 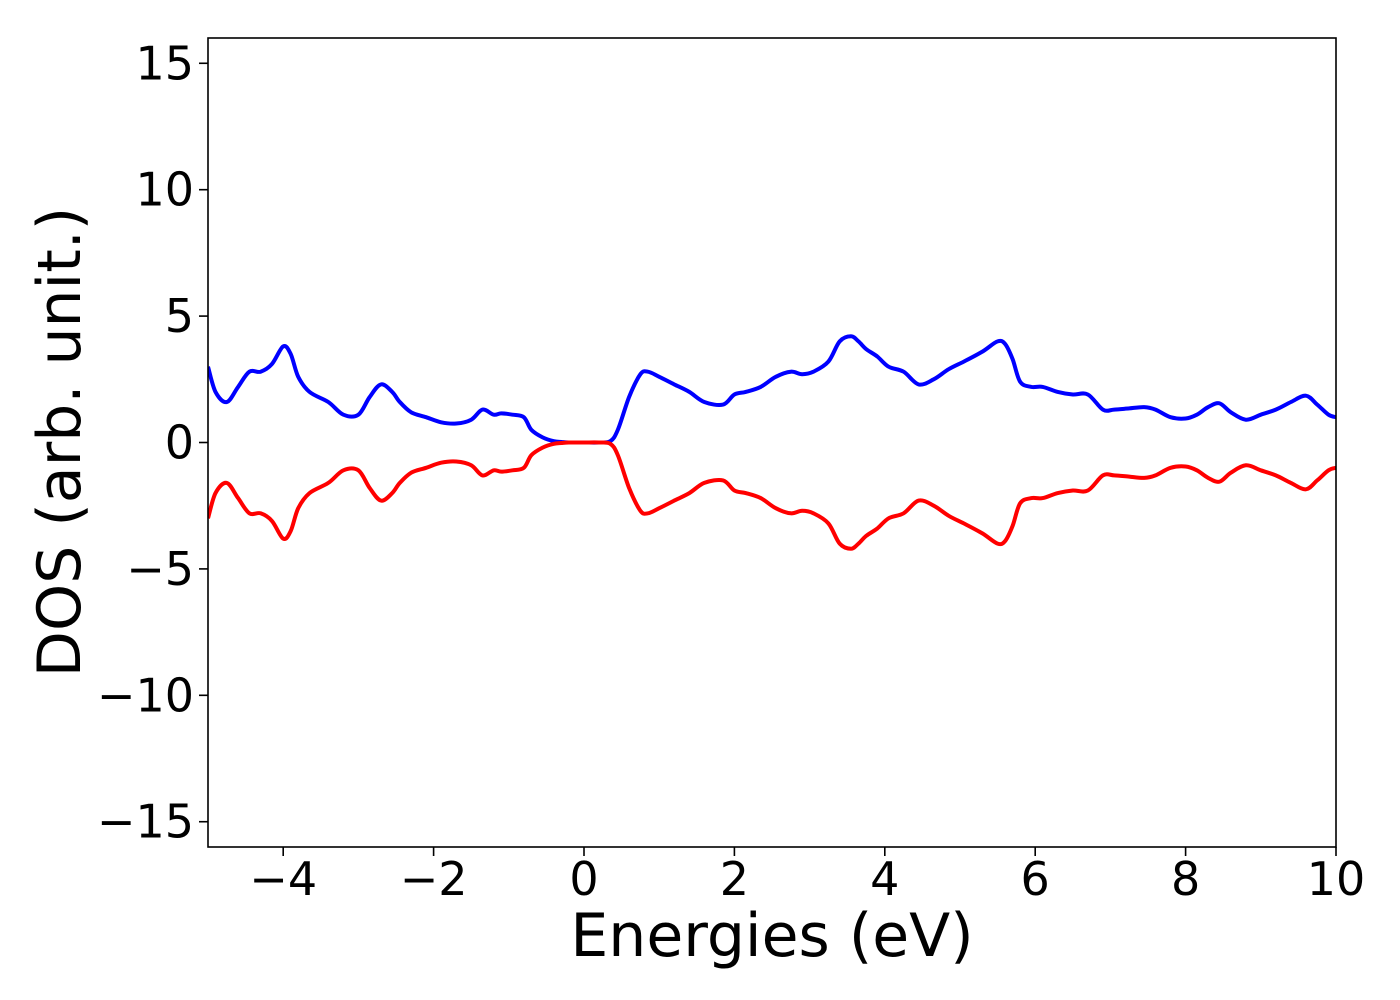 What do you see at coordinates (152, 442) in the screenshot?
I see `y-axis-ticks: −15 −10 −5 0 5 10 15` at bounding box center [152, 442].